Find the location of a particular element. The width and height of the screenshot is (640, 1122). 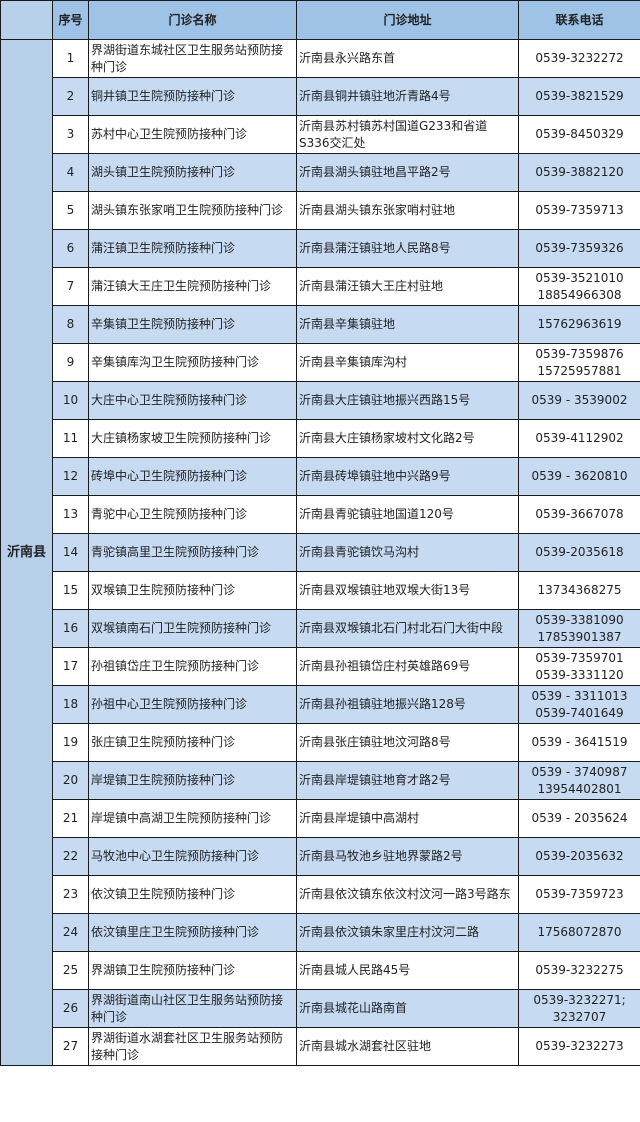

table-row: 15 双堠镇卫生院预防接种门诊 沂南县双堠镇驻地双堠大街13号 13734368275 is located at coordinates (320, 590).